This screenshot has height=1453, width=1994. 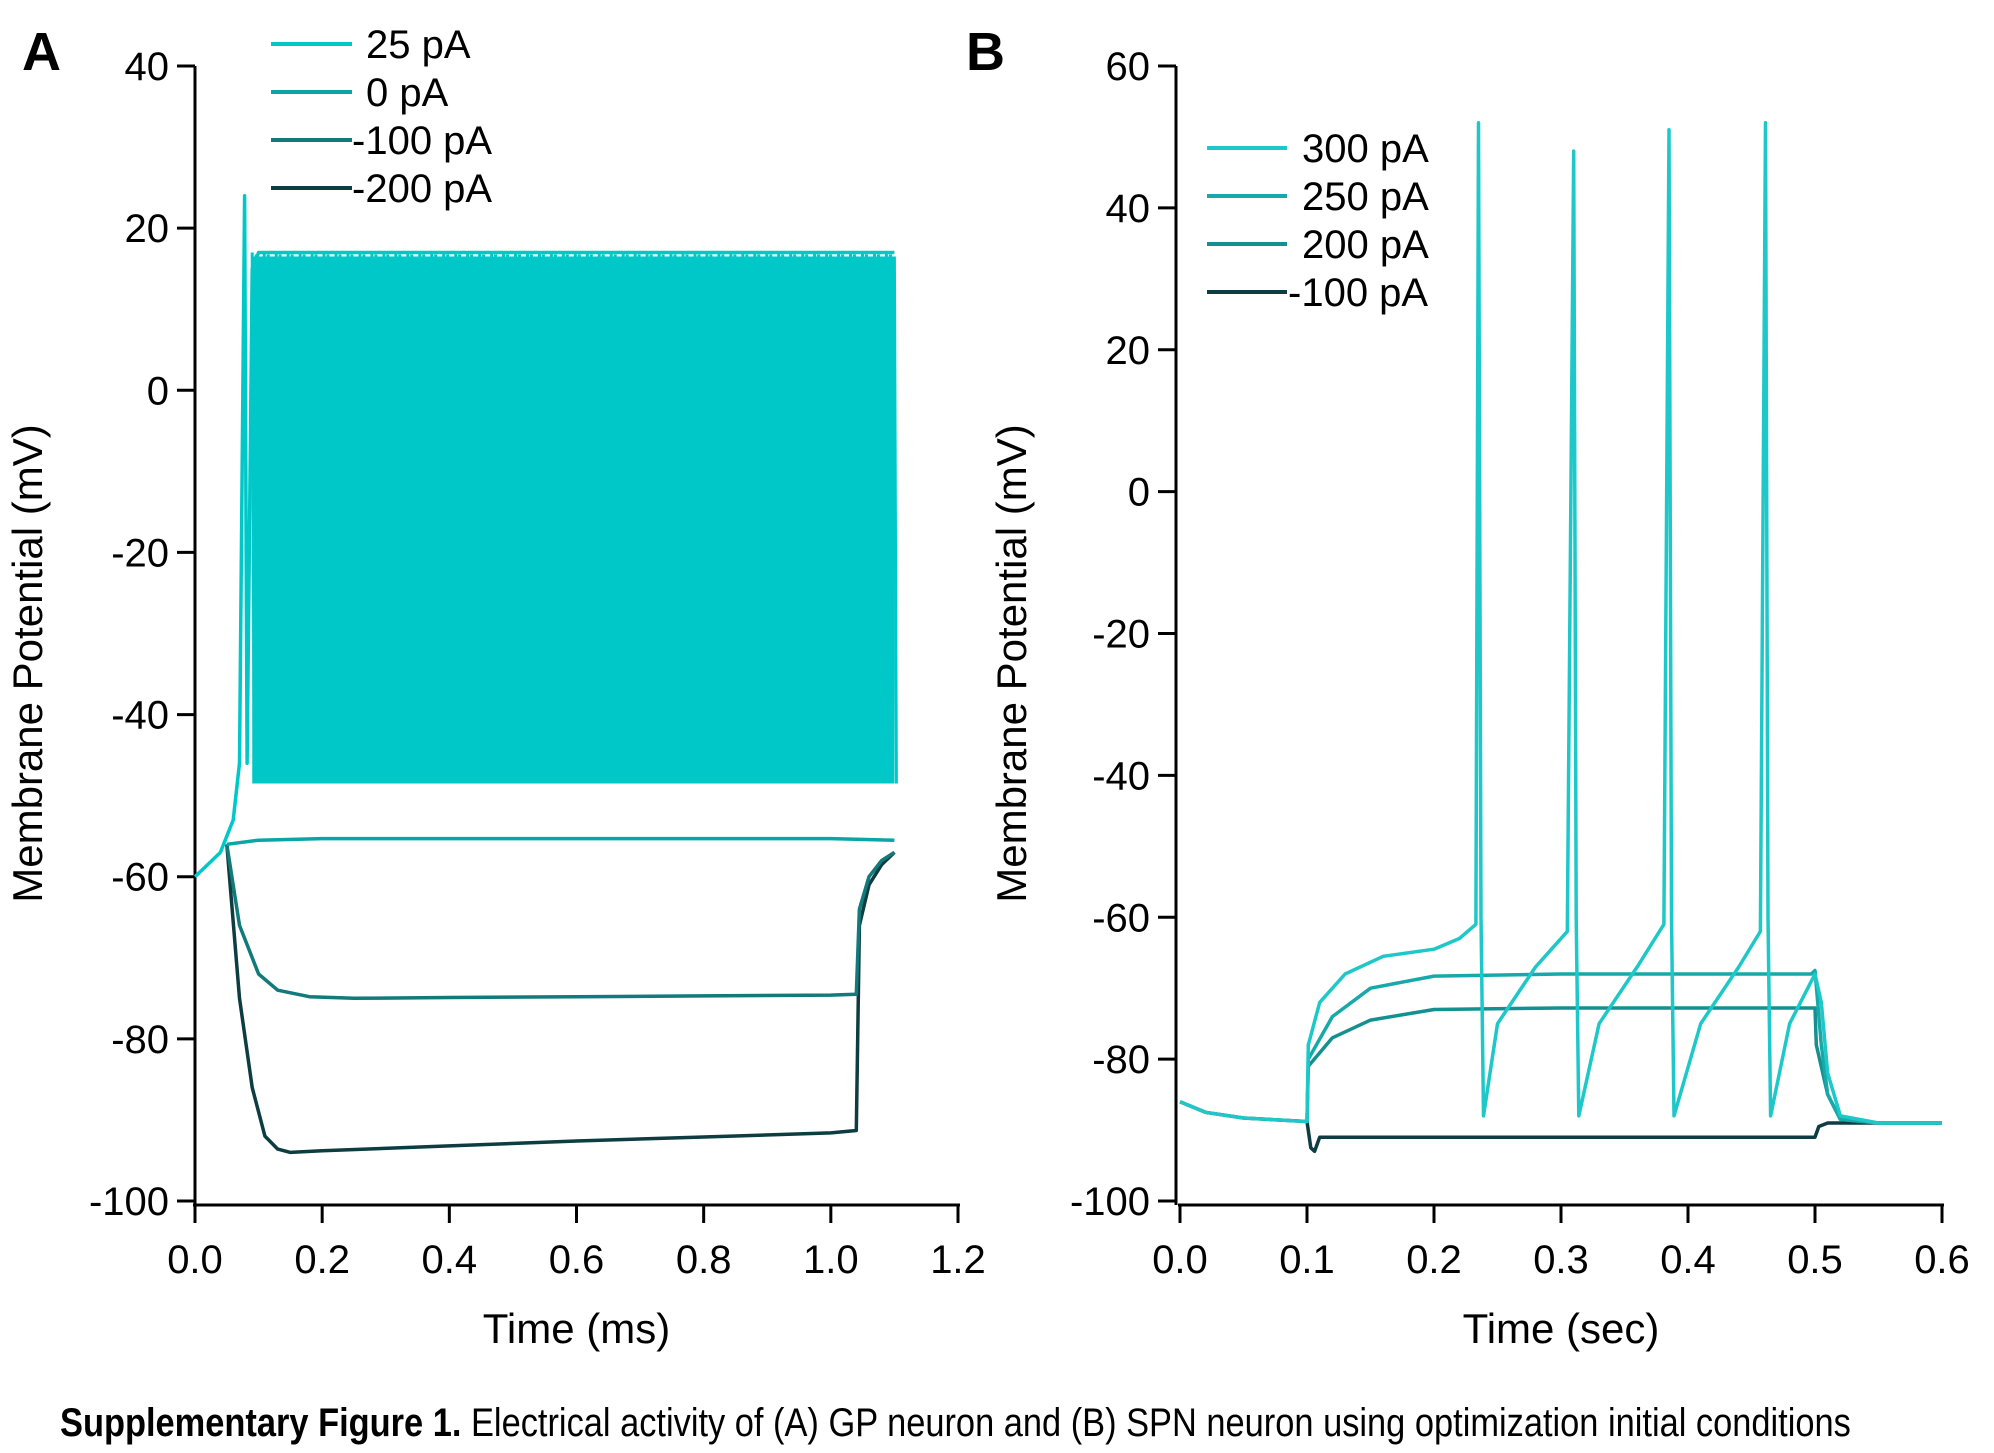 I want to click on x-tick-label-b: 0.4, so click(x=1688, y=1260).